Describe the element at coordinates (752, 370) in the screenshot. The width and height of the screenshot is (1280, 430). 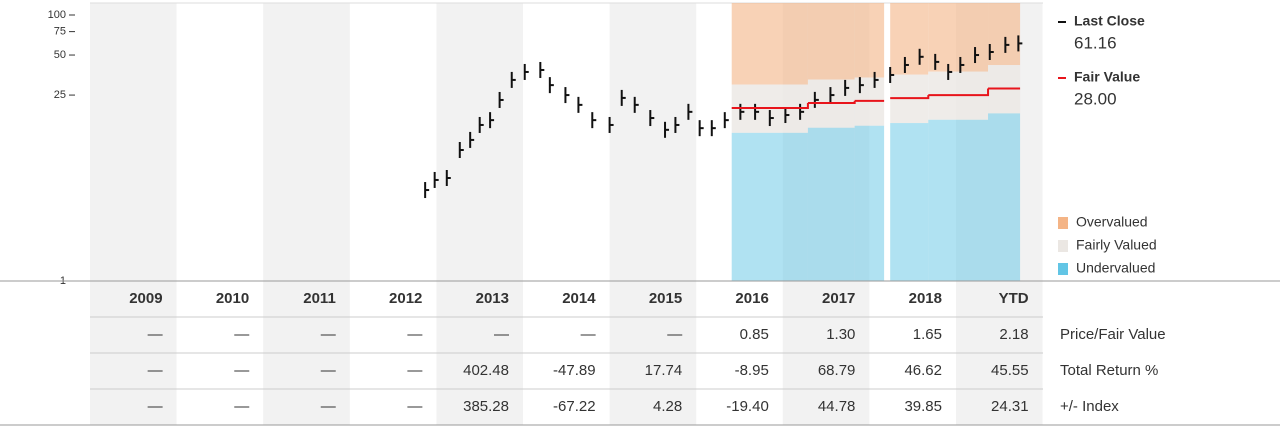
I see `table-cell: -8.95` at that location.